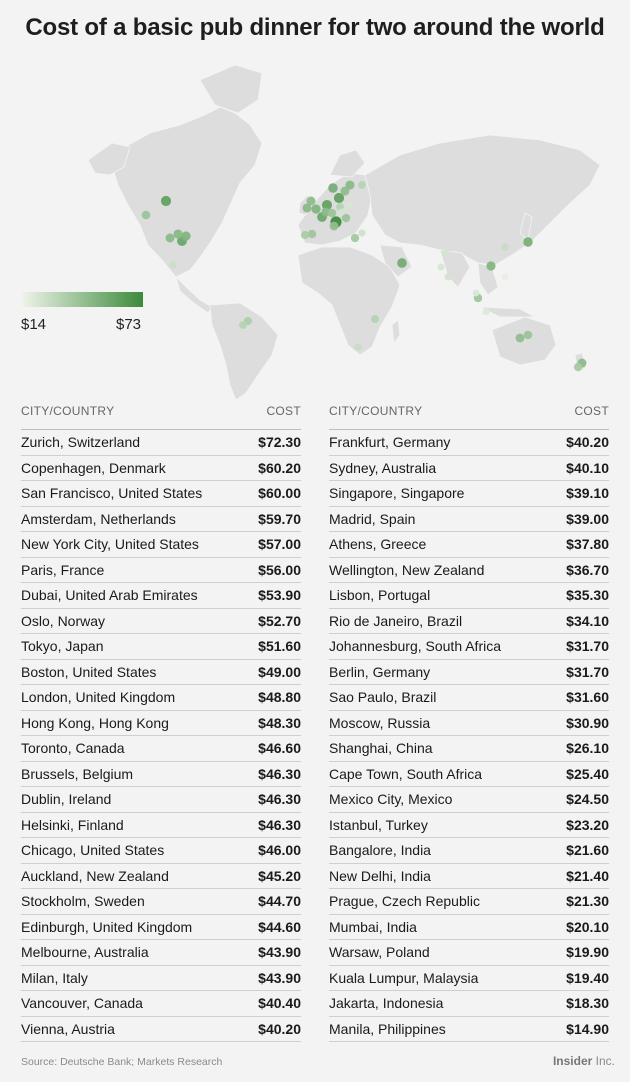 The height and width of the screenshot is (1082, 630). Describe the element at coordinates (73, 748) in the screenshot. I see `city-name: Toronto, Canada` at that location.